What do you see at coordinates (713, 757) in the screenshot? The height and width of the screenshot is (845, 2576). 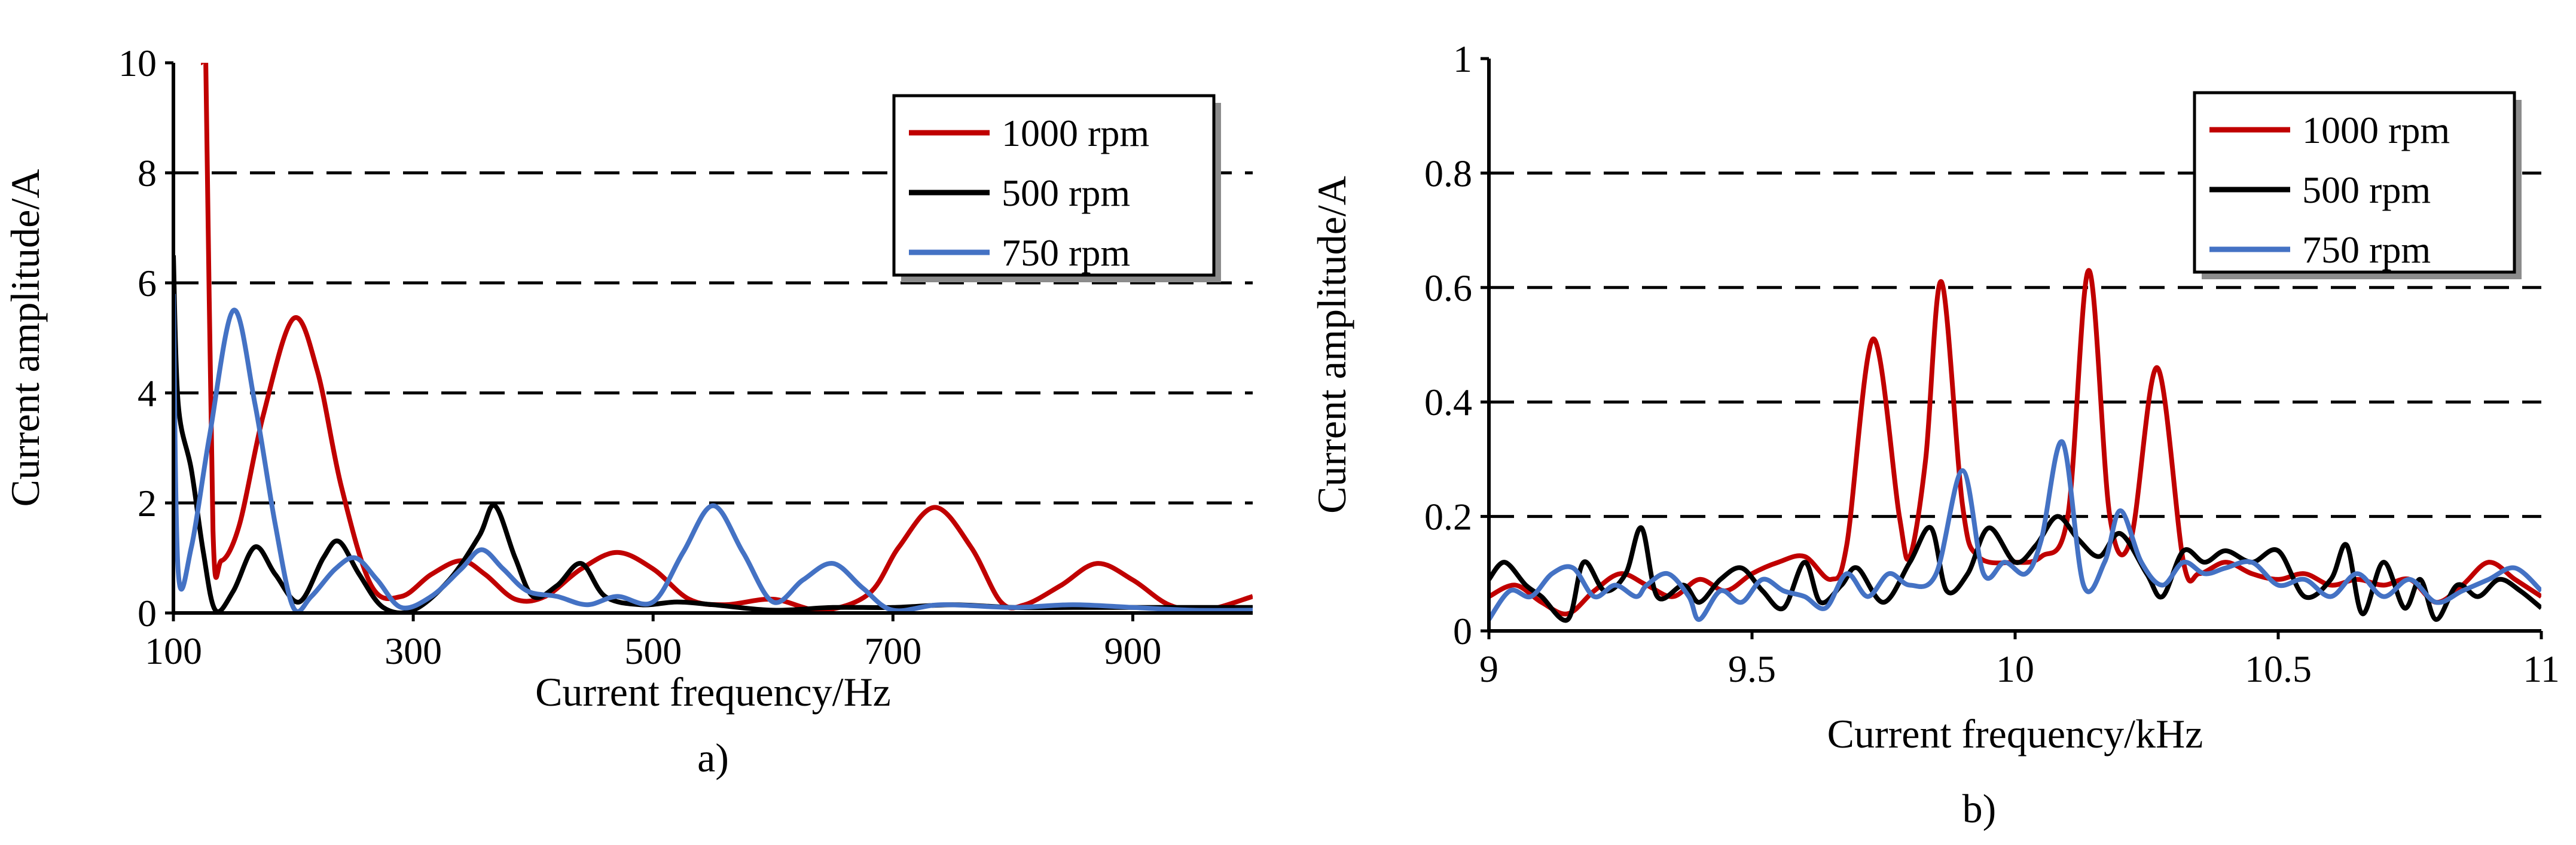 I see `panel-label: a)` at bounding box center [713, 757].